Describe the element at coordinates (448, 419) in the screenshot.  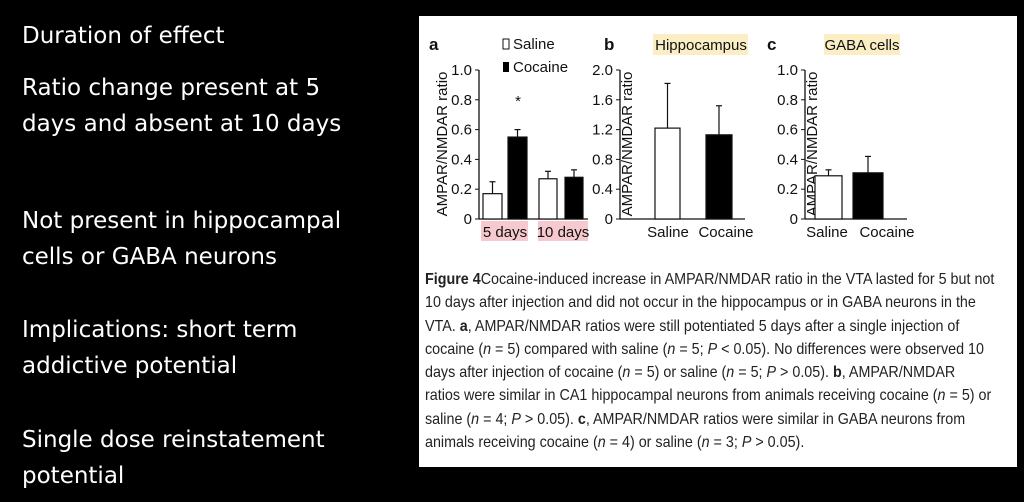
I see `caption-text: saline (` at that location.